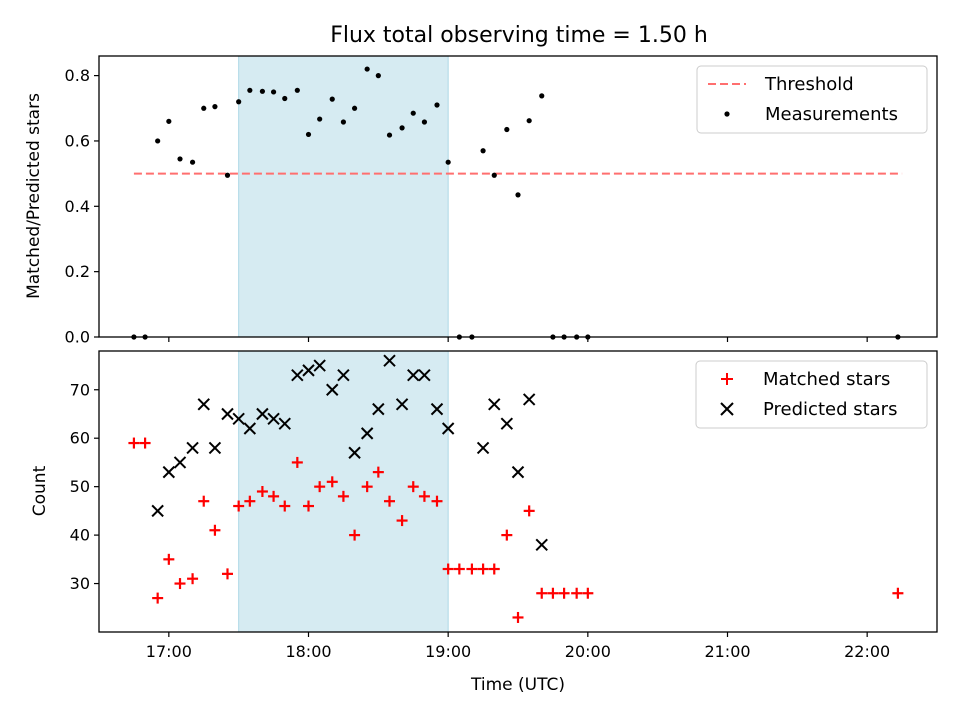 The width and height of the screenshot is (960, 720). Describe the element at coordinates (727, 379) in the screenshot. I see `legend-matched-swatch` at that location.